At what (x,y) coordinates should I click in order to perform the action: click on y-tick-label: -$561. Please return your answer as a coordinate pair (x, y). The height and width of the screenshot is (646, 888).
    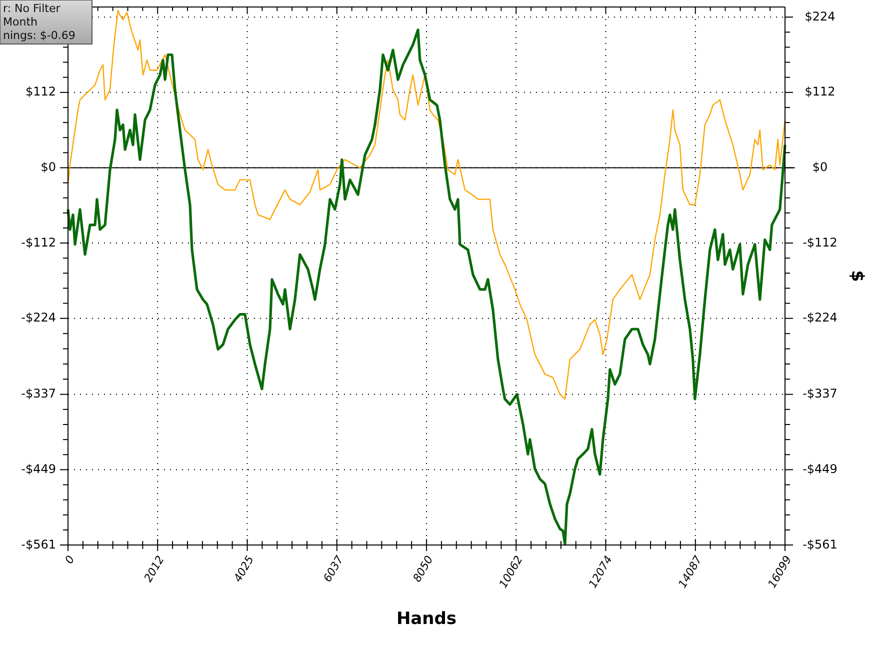
    Looking at the image, I should click on (38, 544).